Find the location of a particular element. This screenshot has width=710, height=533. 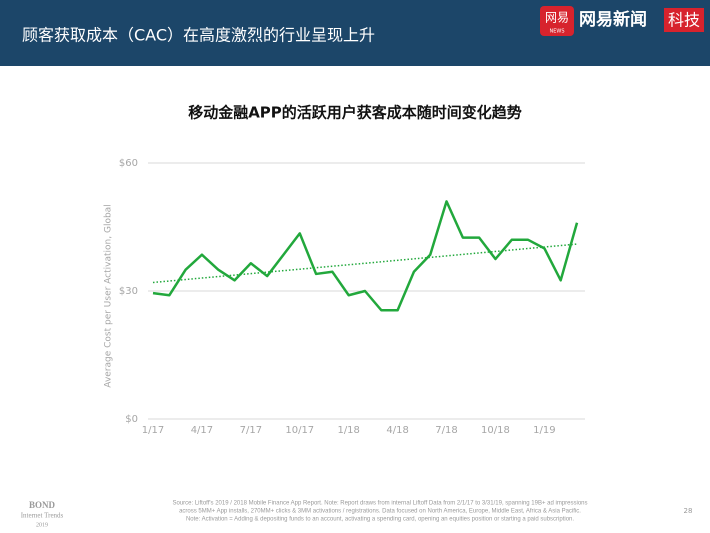

x-tick-label: 7/18 is located at coordinates (446, 430).